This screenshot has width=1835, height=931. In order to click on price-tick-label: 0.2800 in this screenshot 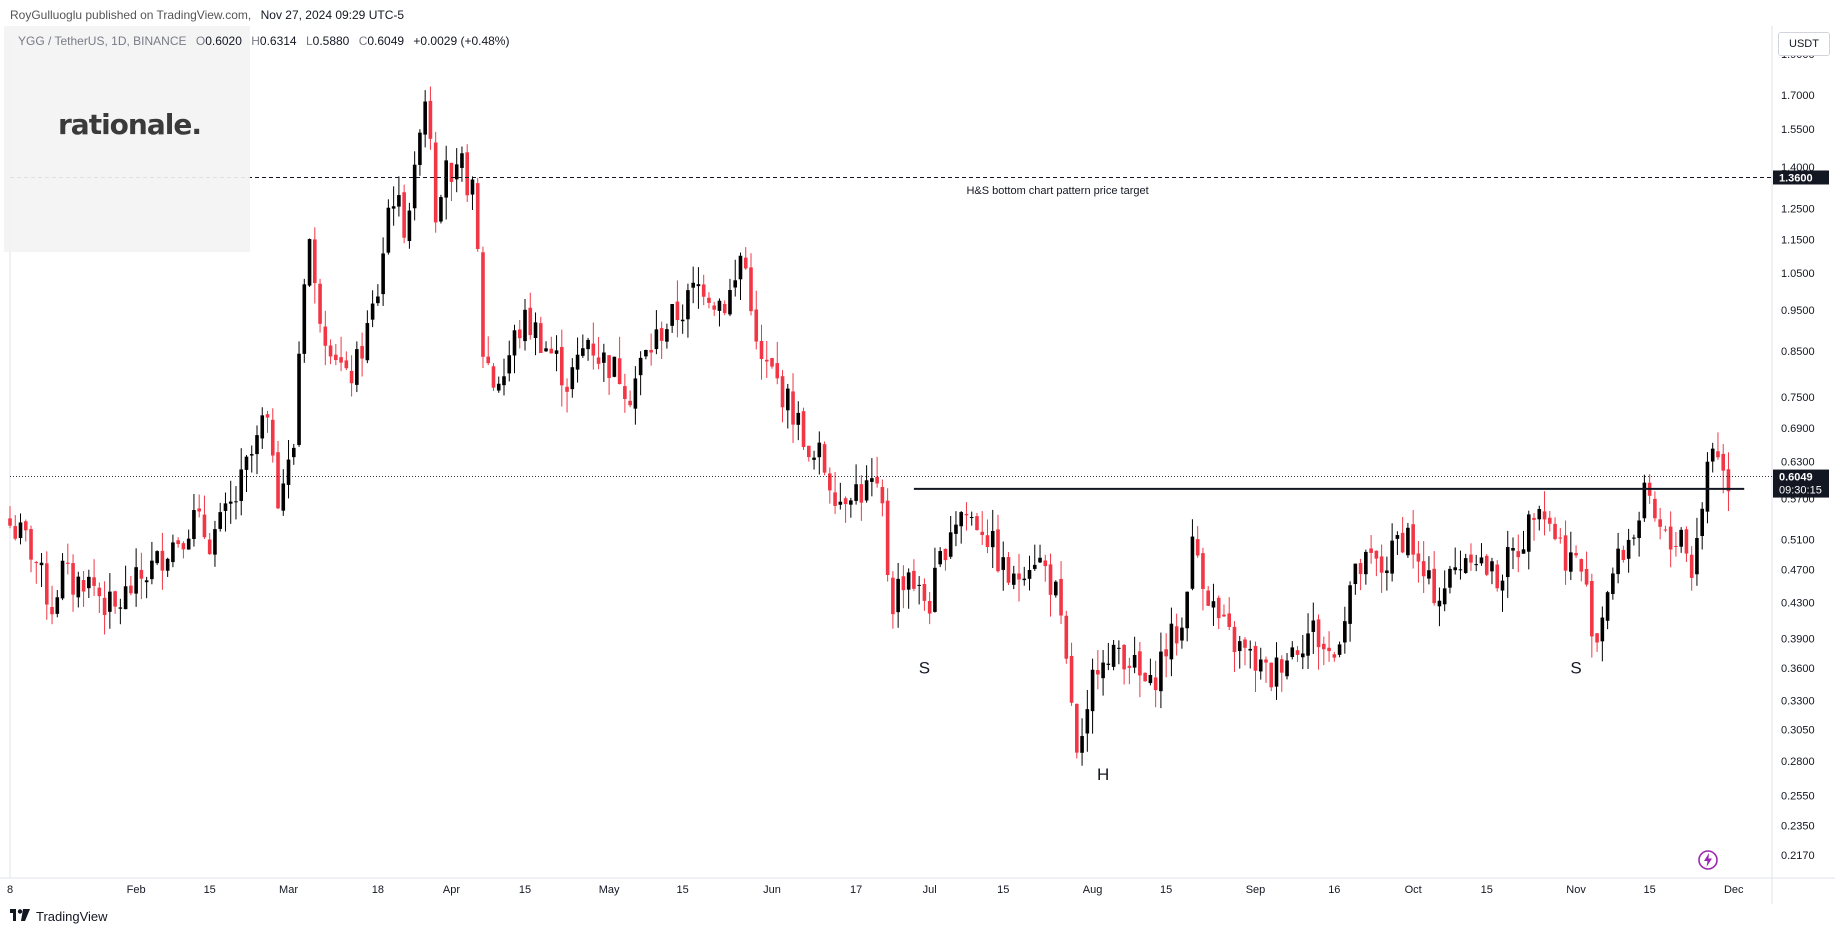, I will do `click(1798, 762)`.